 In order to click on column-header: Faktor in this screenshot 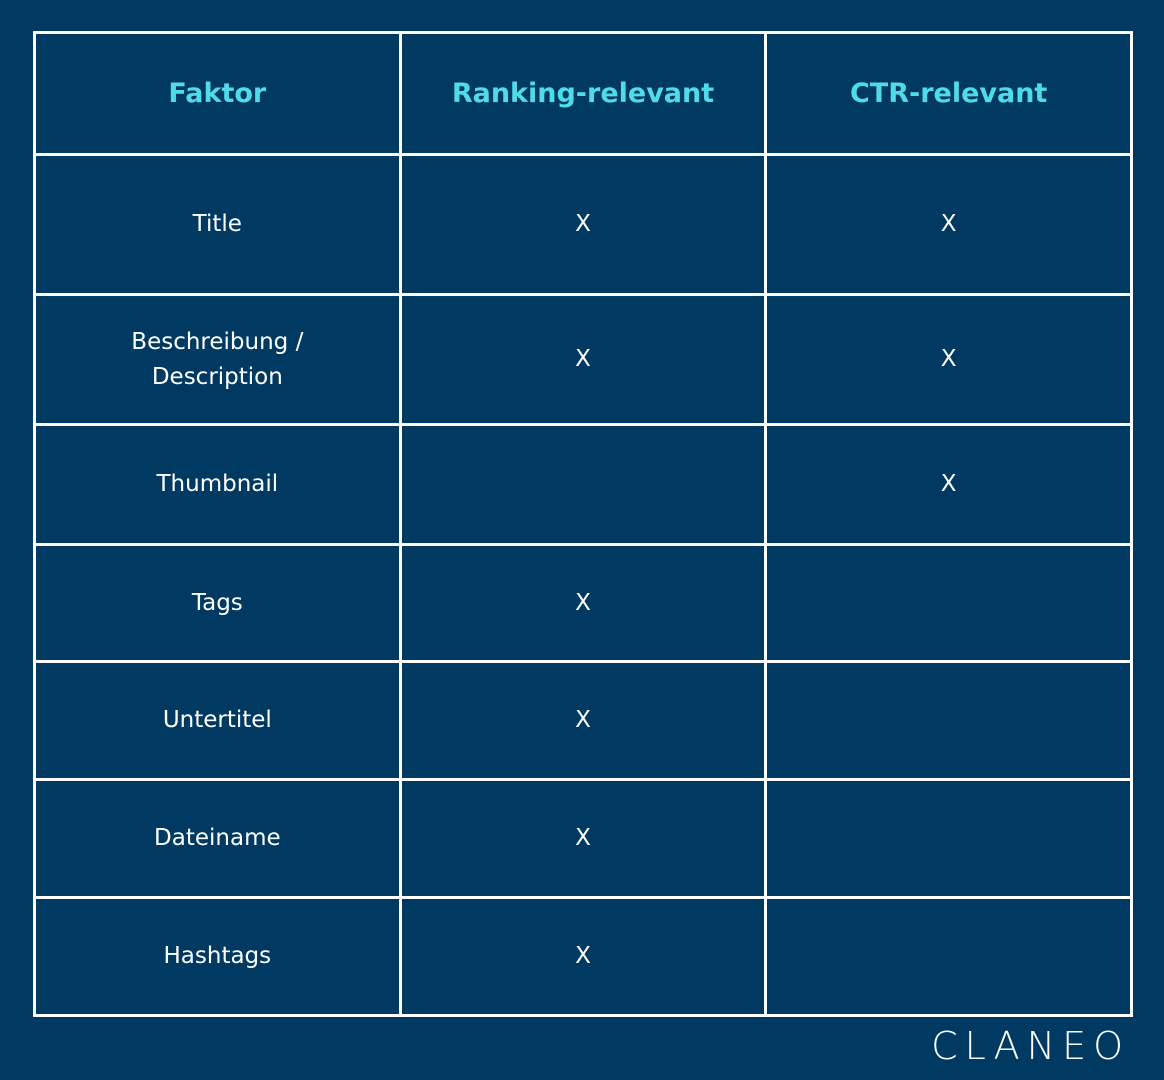, I will do `click(217, 93)`.